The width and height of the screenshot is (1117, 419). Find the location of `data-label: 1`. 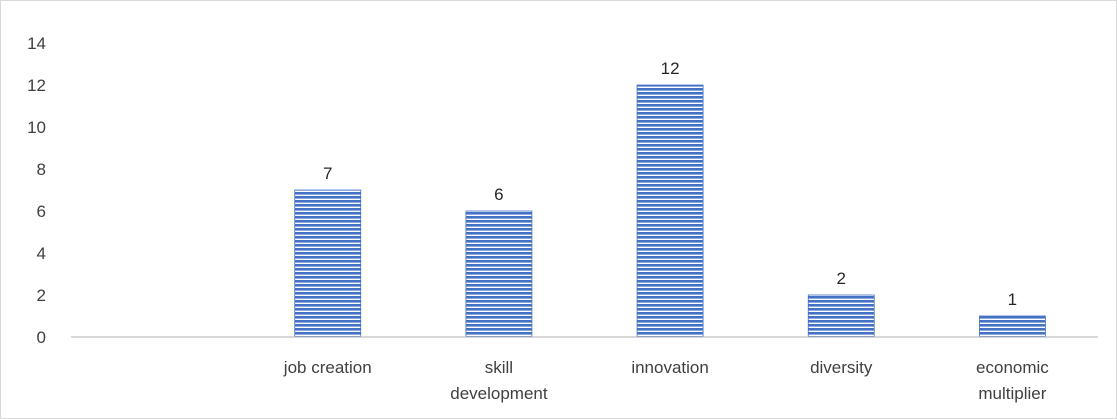

data-label: 1 is located at coordinates (1012, 299).